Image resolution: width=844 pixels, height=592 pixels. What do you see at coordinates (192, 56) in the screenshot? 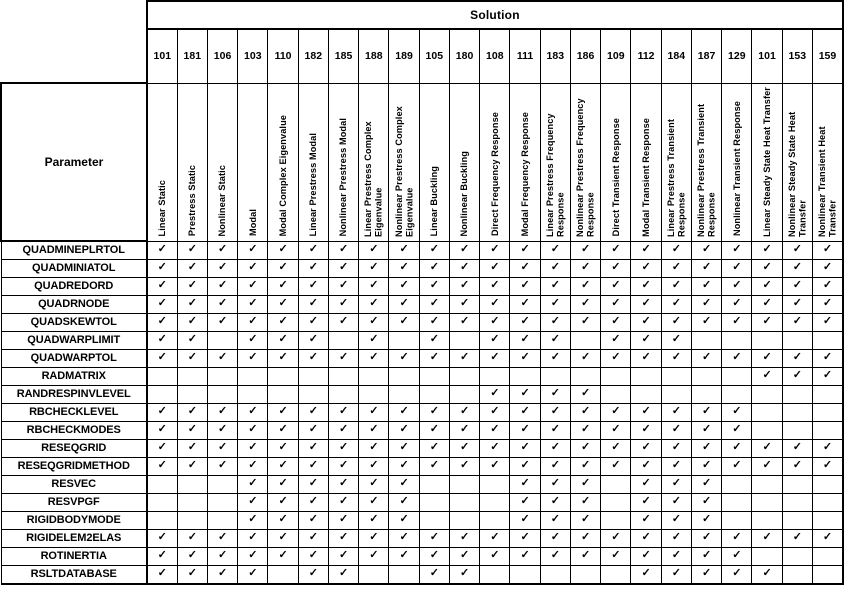
I see `solution-number-181: 181` at bounding box center [192, 56].